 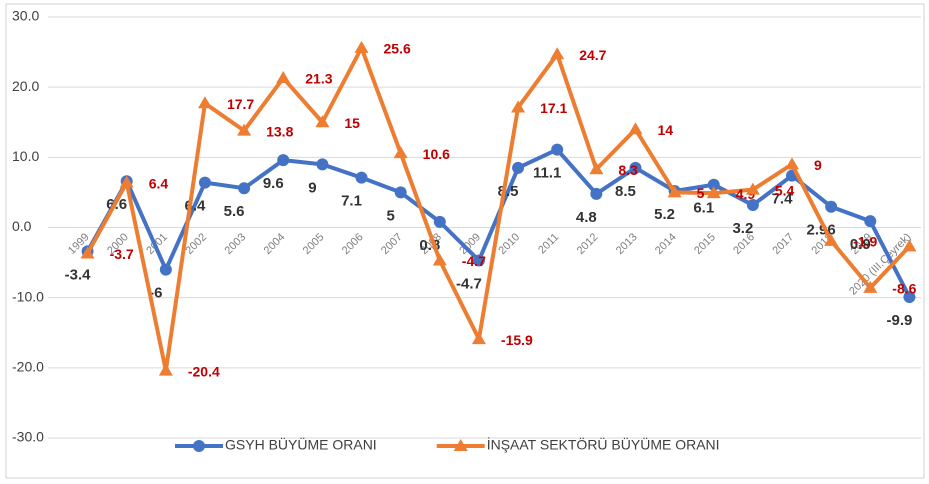 What do you see at coordinates (28, 437) in the screenshot?
I see `y-tick-label: -30.0` at bounding box center [28, 437].